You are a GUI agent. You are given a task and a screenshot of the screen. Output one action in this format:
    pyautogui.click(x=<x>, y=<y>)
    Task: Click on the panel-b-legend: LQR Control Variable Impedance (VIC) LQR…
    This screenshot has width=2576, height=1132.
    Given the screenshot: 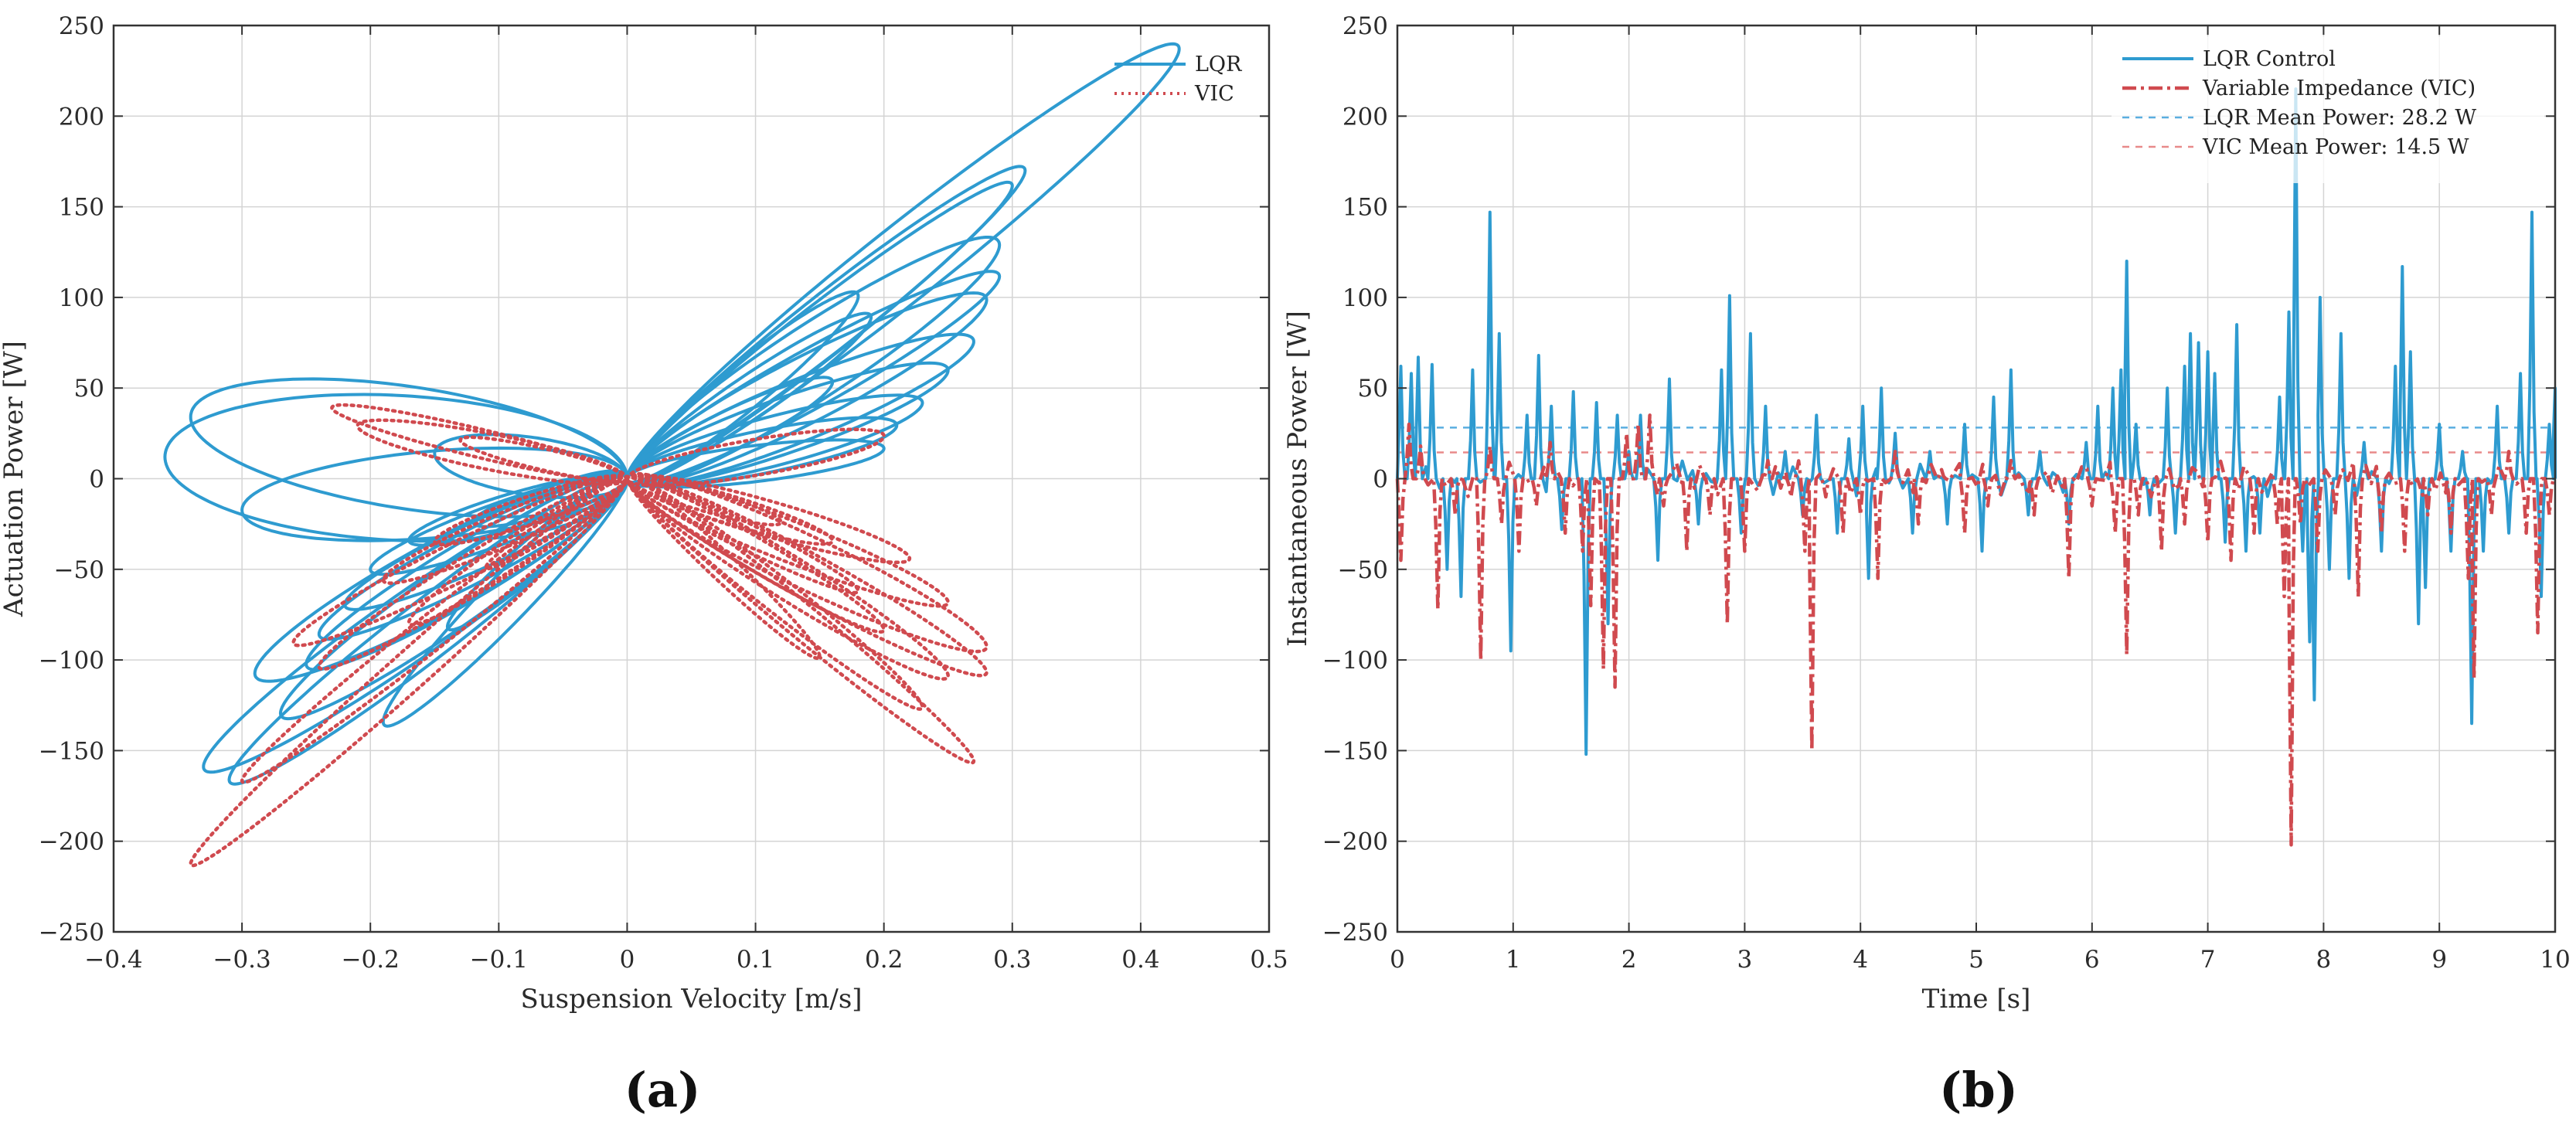 What is the action you would take?
    pyautogui.click(x=2328, y=110)
    